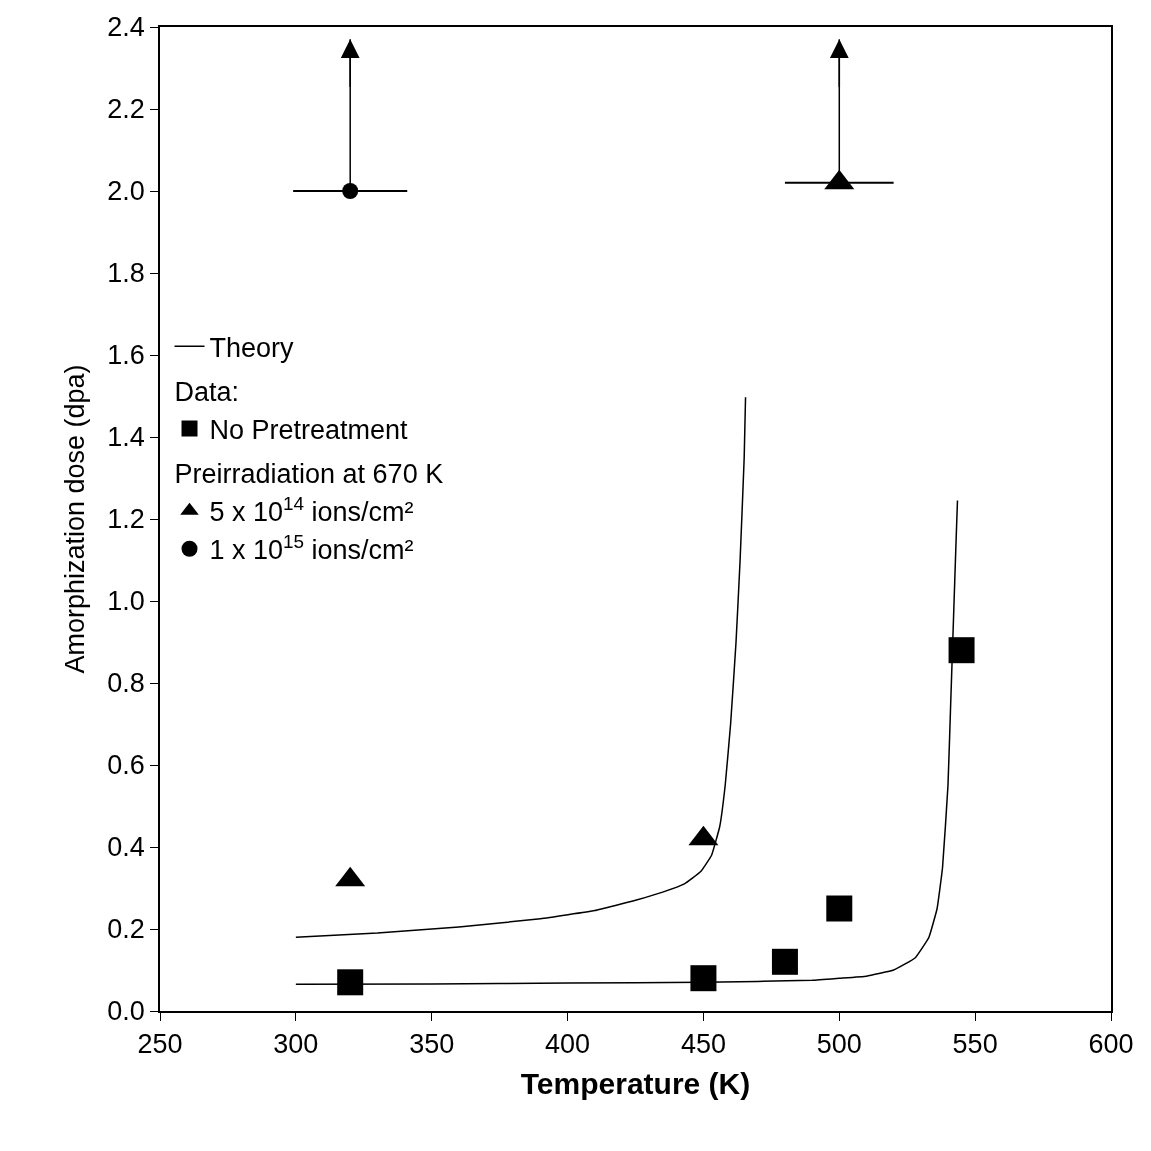 The width and height of the screenshot is (1151, 1151). I want to click on y-axis-title: Amorphization dose (dpa), so click(74, 519).